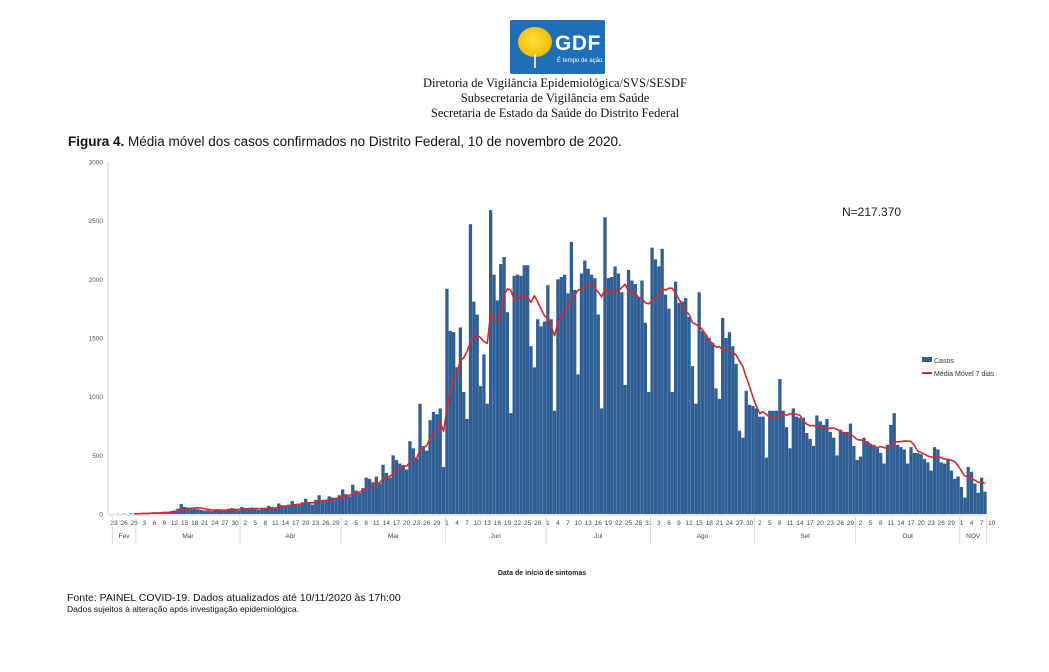 Image resolution: width=1049 pixels, height=672 pixels. I want to click on x-tick-label: 5, so click(871, 523).